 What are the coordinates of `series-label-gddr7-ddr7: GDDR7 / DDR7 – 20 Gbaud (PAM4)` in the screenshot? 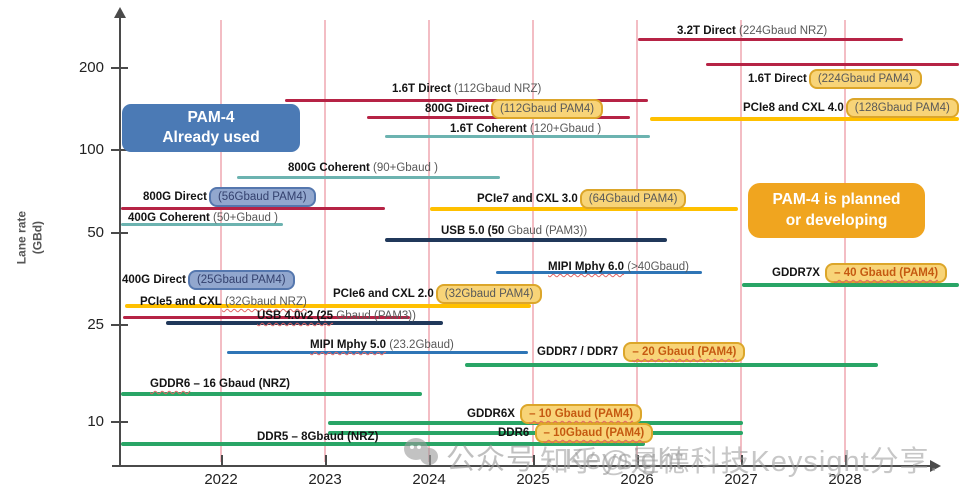 It's located at (641, 352).